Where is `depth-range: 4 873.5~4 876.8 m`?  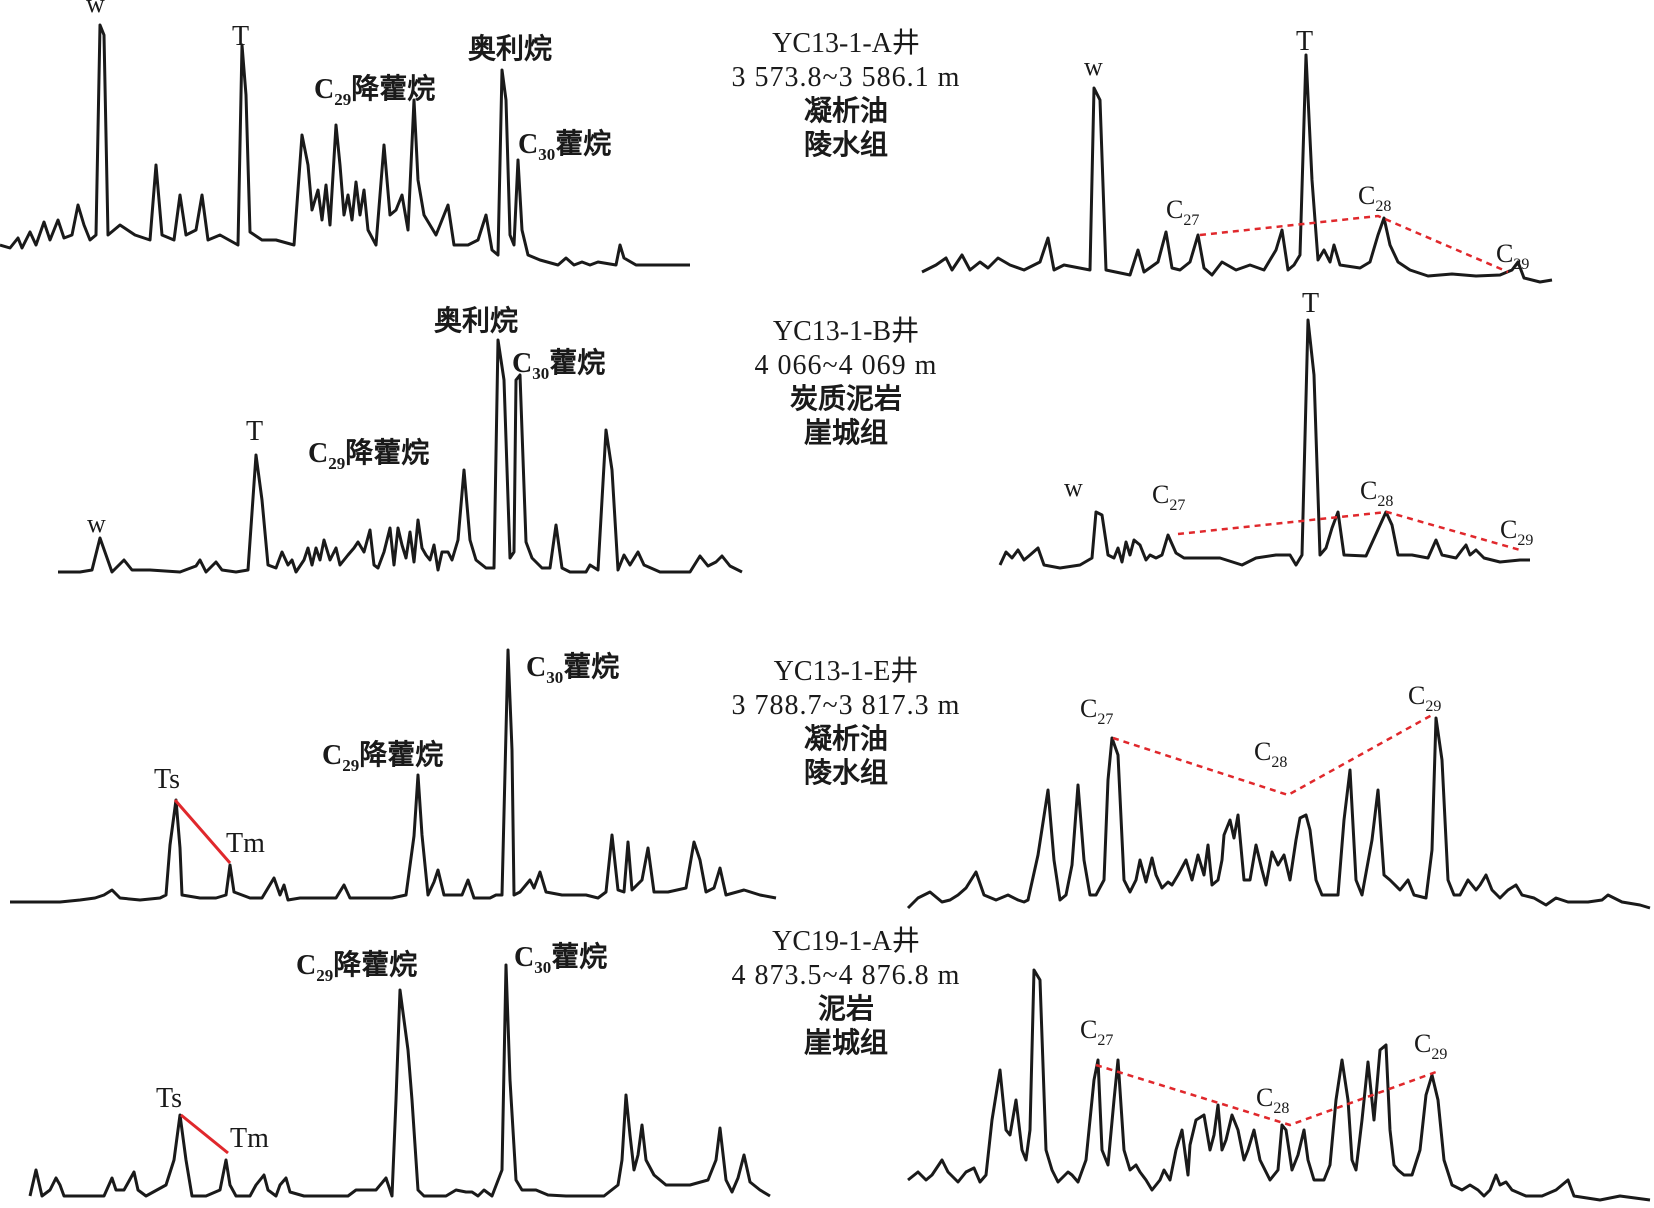 depth-range: 4 873.5~4 876.8 m is located at coordinates (846, 975).